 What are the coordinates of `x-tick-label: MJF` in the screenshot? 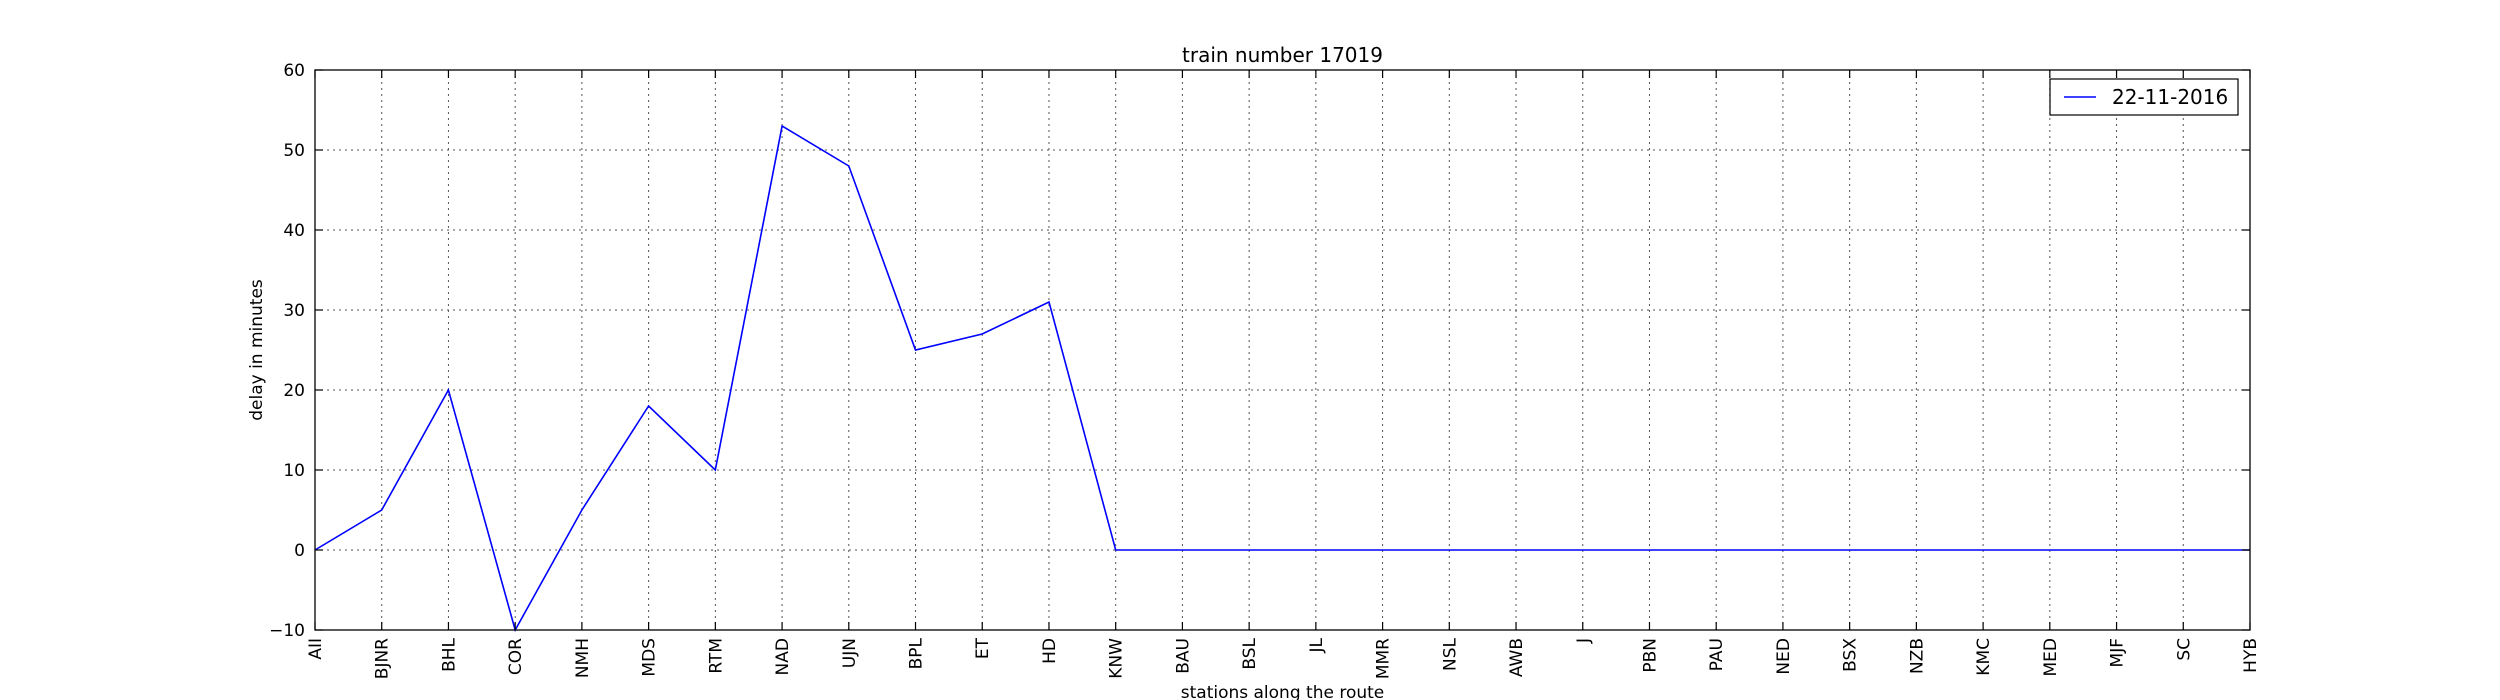 It's located at (2118, 652).